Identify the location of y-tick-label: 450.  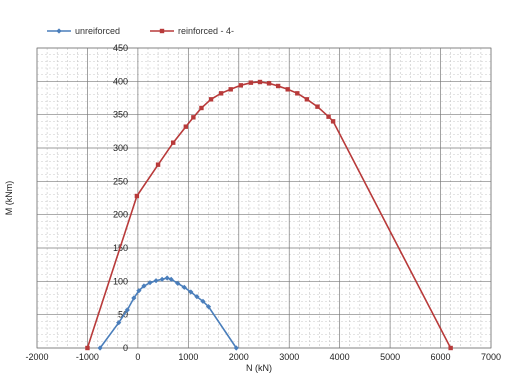
(120, 48).